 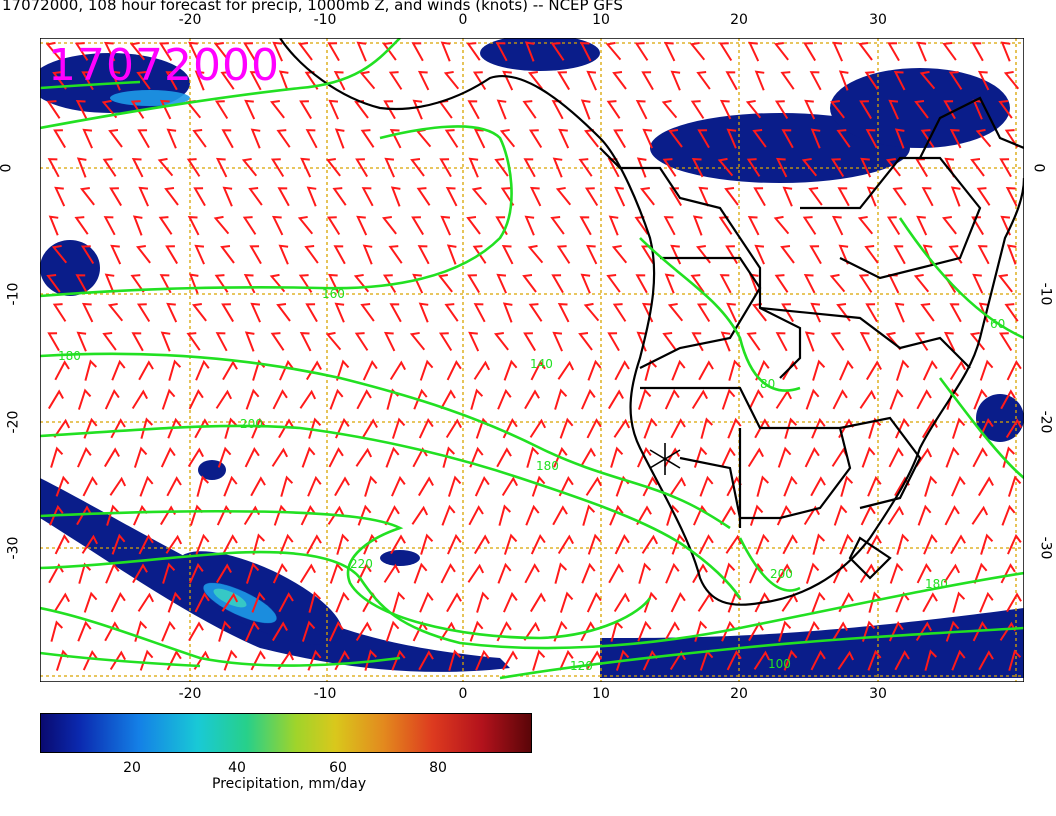 What do you see at coordinates (164, 65) in the screenshot?
I see `date-stamp: 17072000` at bounding box center [164, 65].